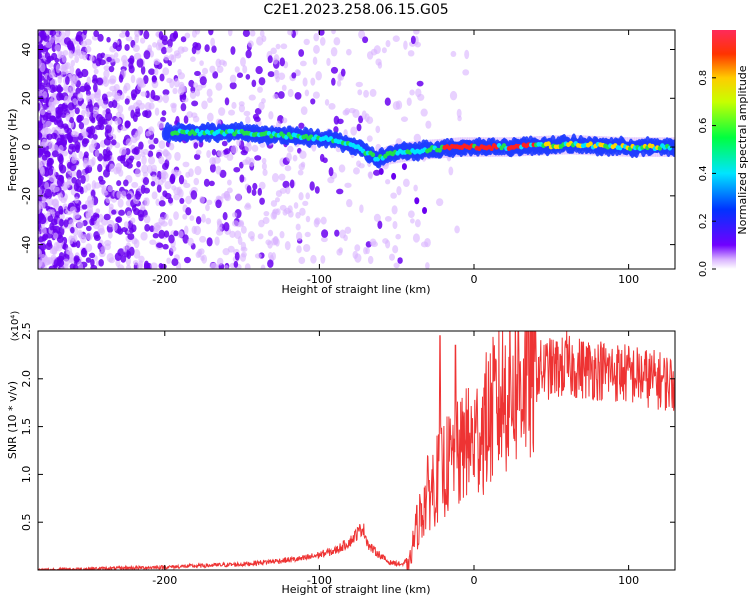 Image resolution: width=750 pixels, height=604 pixels. I want to click on spectrogram-band-cell, so click(673, 148).